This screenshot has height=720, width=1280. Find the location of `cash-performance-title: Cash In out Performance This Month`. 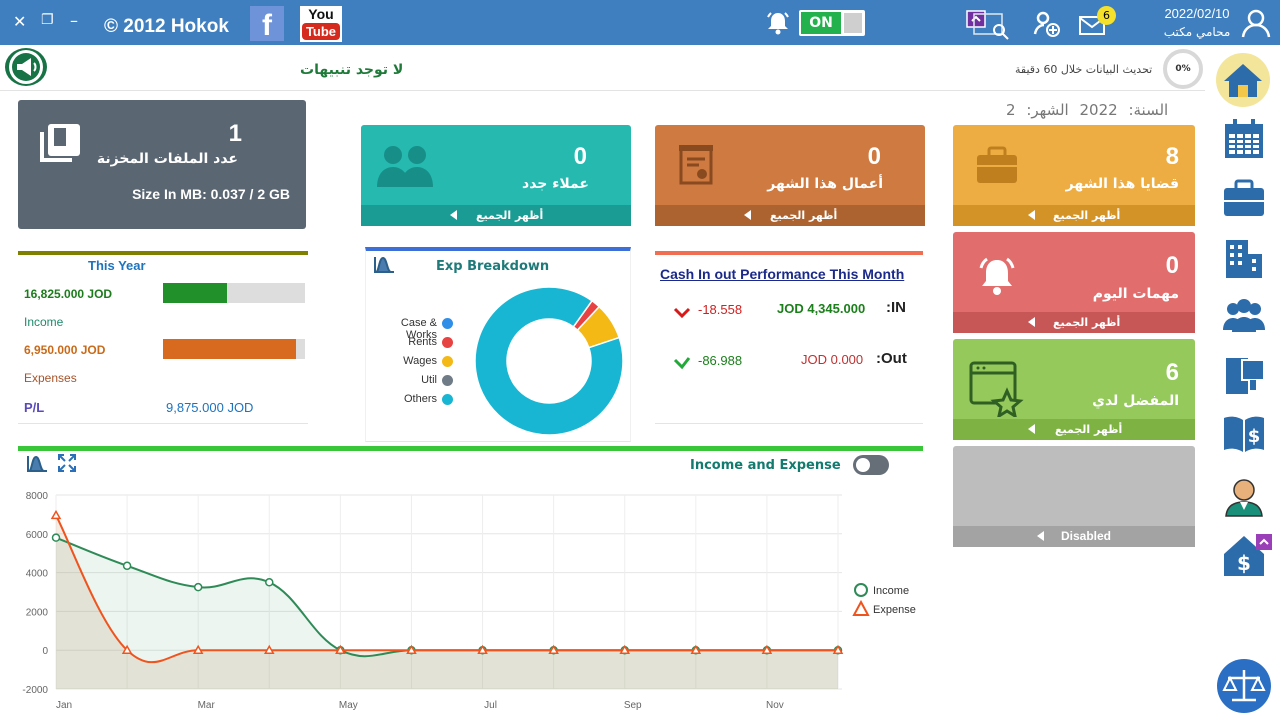

cash-performance-title: Cash In out Performance This Month is located at coordinates (782, 274).